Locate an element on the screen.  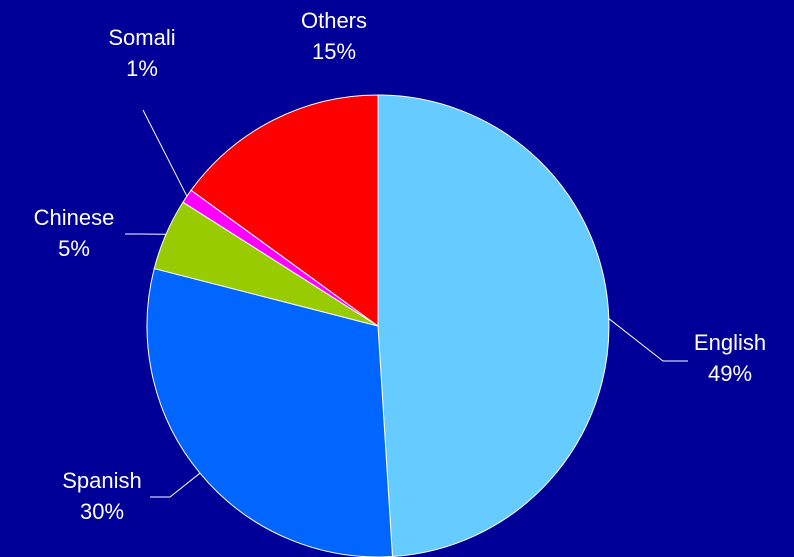
leader-line-spanish is located at coordinates (175, 485).